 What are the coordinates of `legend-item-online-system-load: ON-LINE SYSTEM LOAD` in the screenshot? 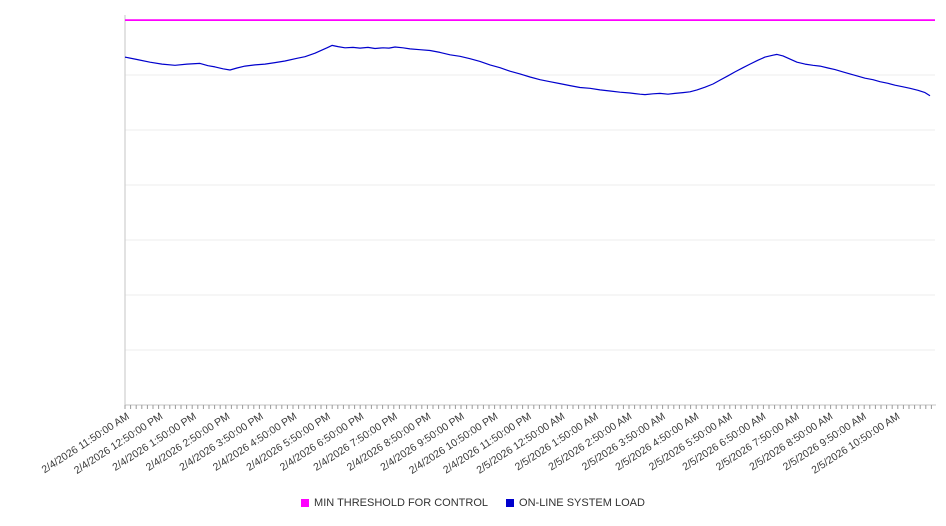 It's located at (575, 503).